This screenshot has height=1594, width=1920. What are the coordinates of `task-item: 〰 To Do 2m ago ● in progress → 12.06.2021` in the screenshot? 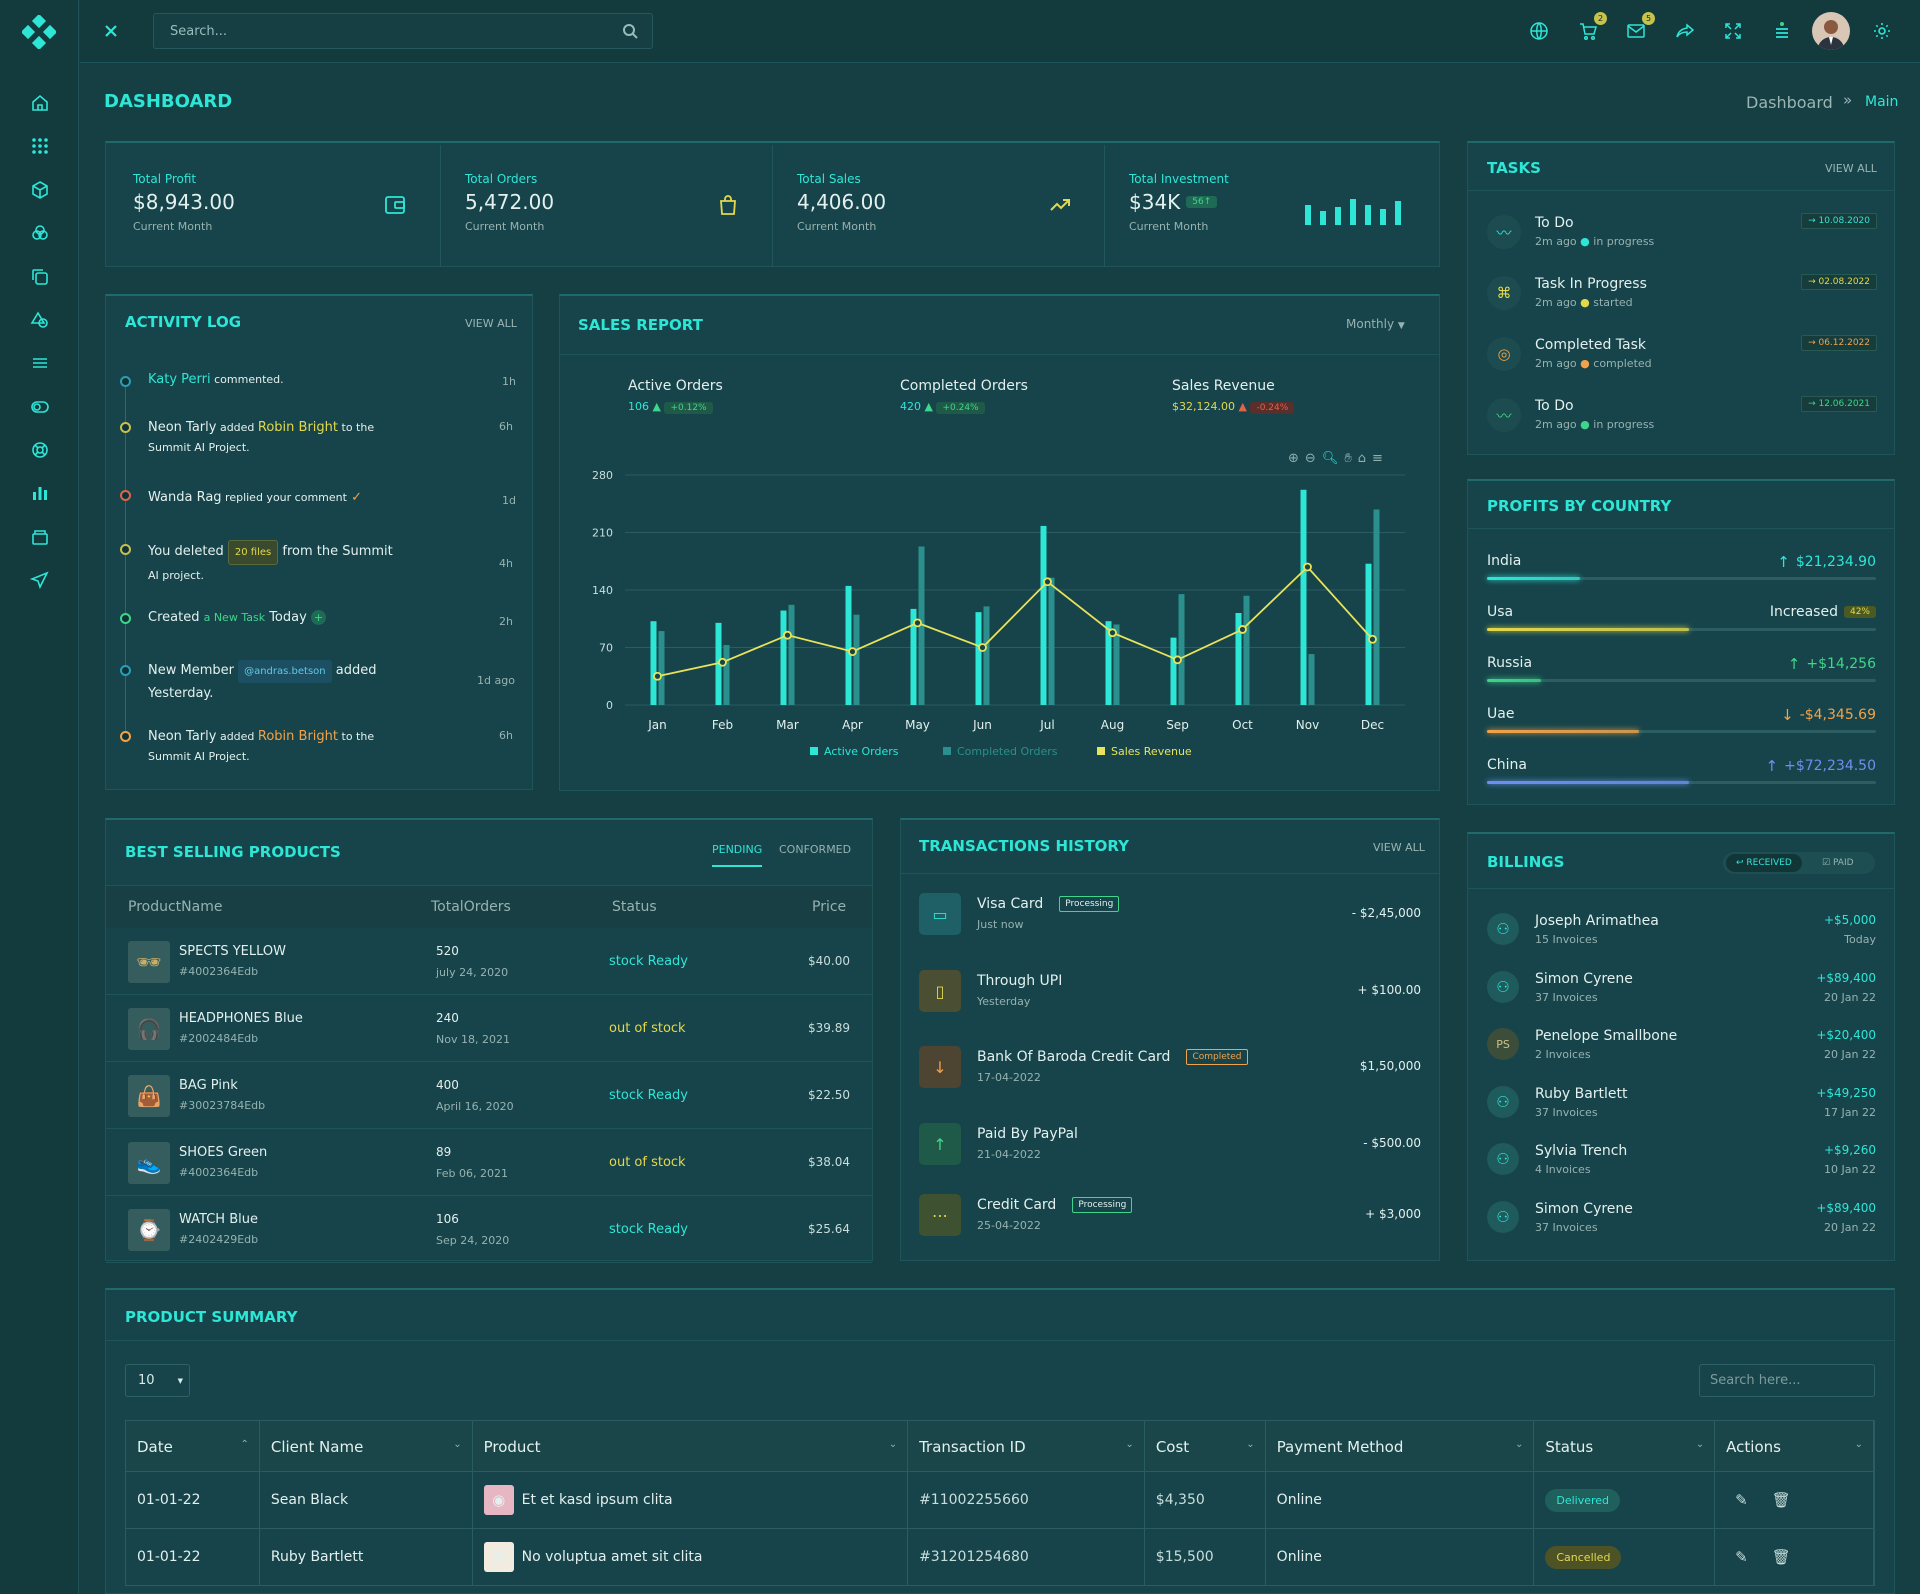 It's located at (1682, 418).